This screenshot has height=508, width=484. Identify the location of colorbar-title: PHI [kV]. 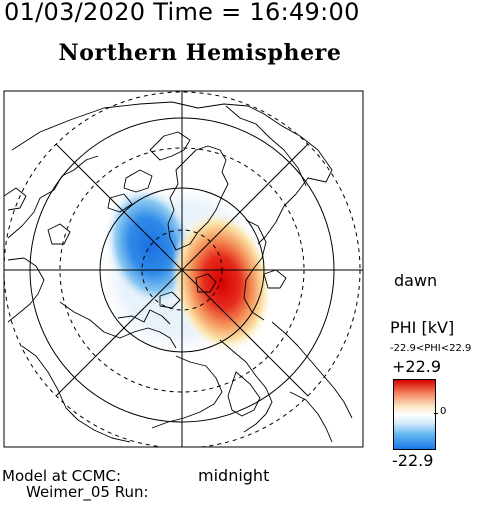
(422, 327).